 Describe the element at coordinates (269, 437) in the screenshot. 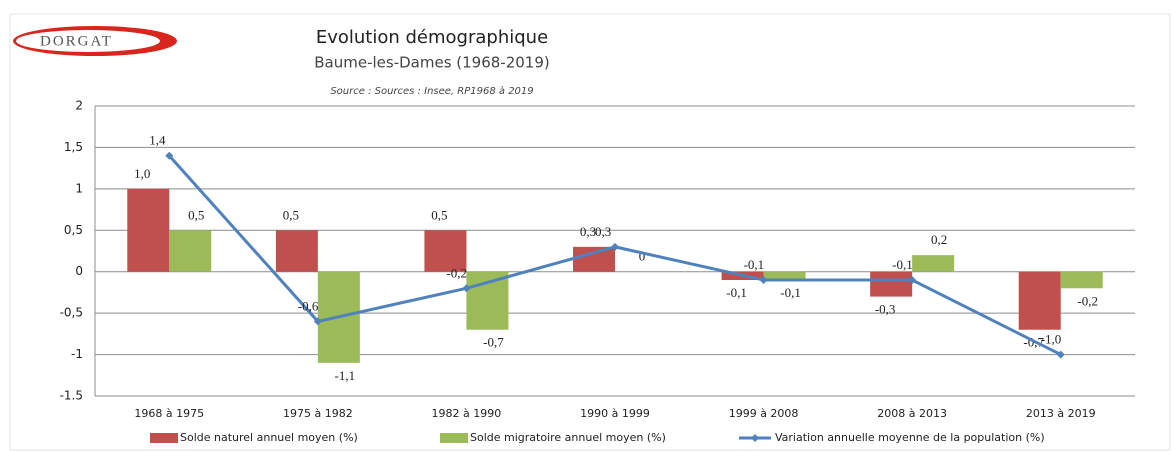

I see `legend-label: Solde naturel annuel moyen (%)` at that location.